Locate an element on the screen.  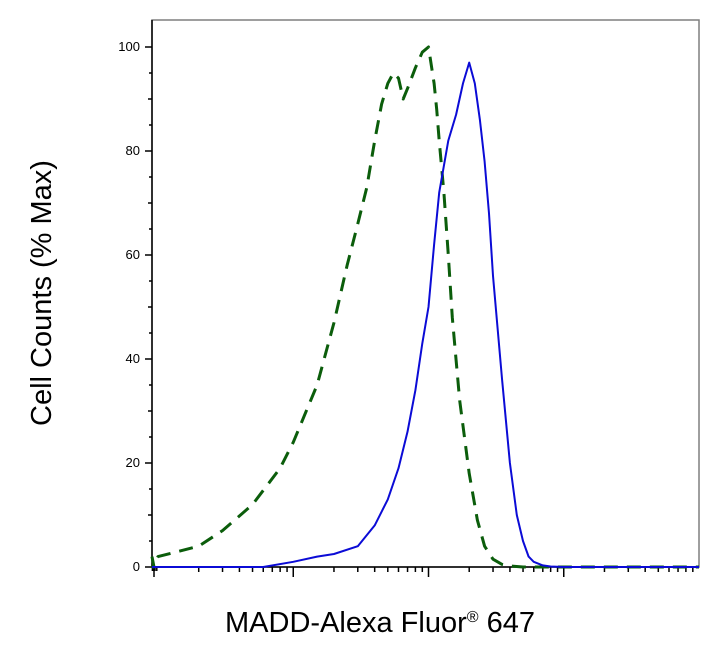
y-tick-label: 100 is located at coordinates (129, 46).